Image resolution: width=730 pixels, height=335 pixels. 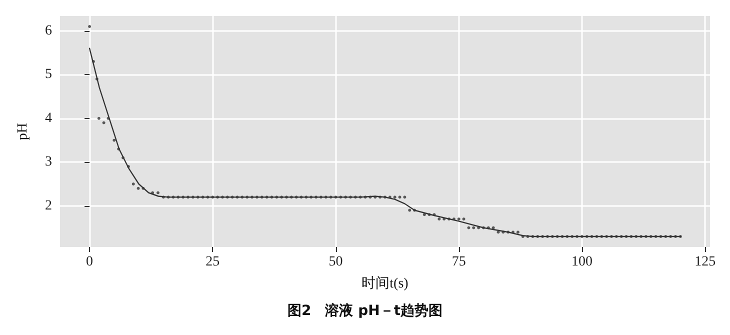 I want to click on x-tick-label: 0, so click(x=90, y=262).